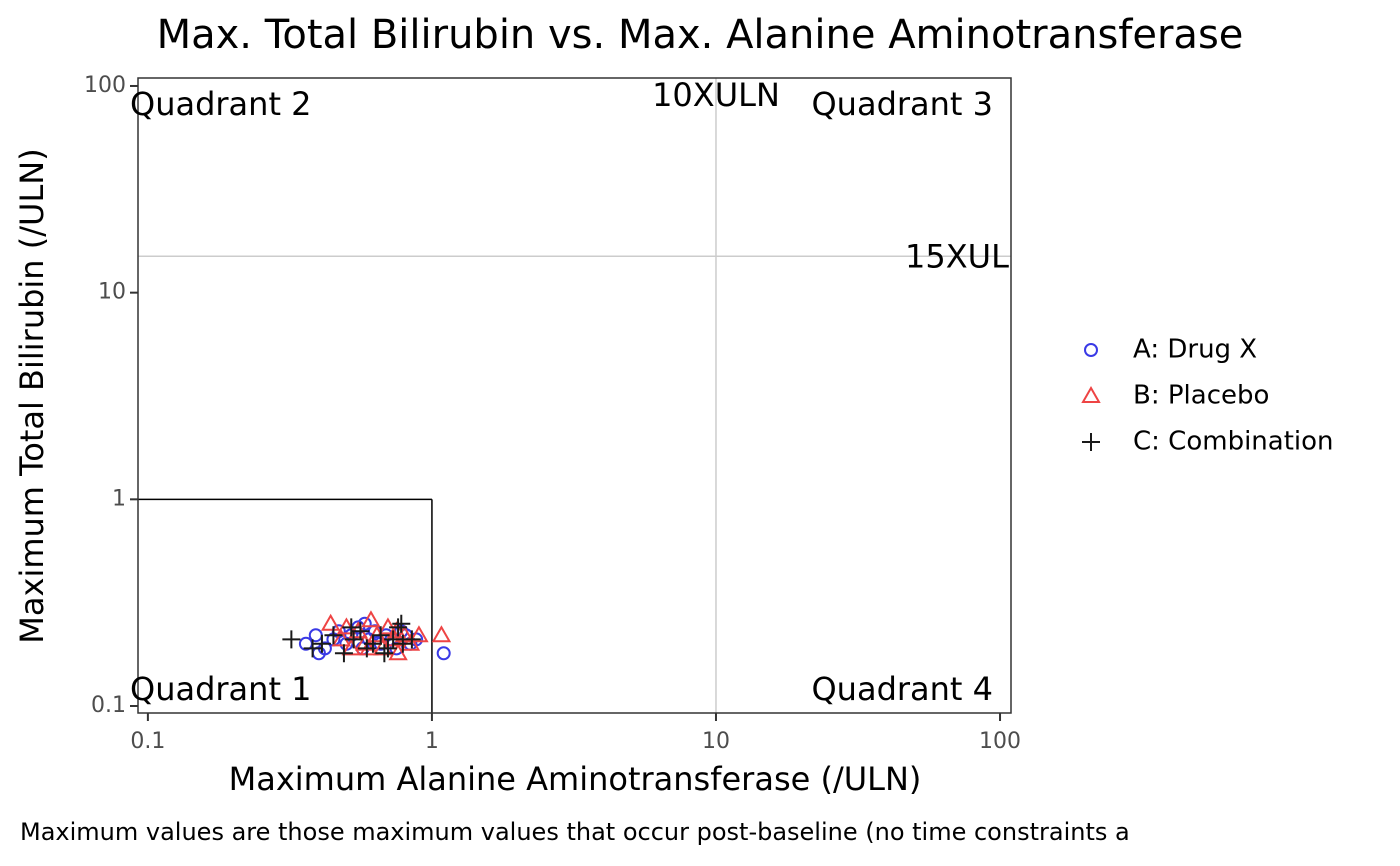 The width and height of the screenshot is (1400, 866). What do you see at coordinates (716, 741) in the screenshot?
I see `x-tick-label: 10` at bounding box center [716, 741].